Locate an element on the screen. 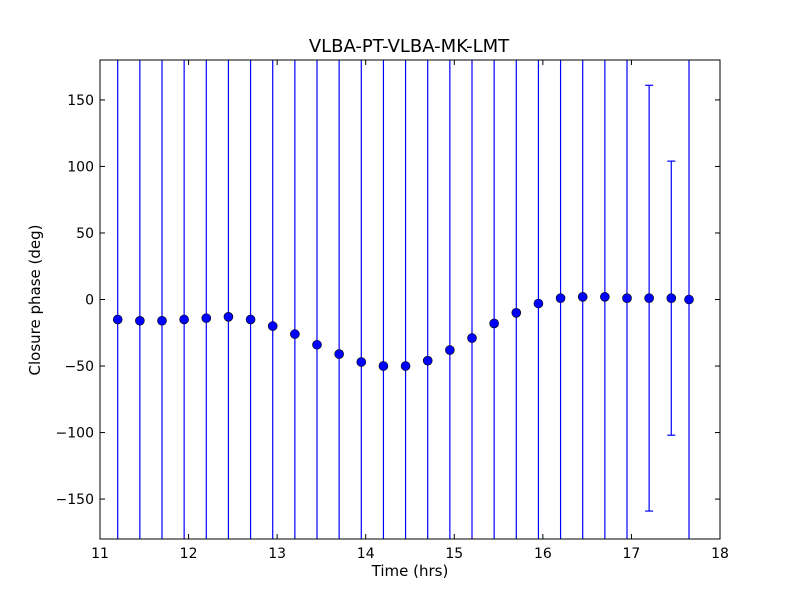 The width and height of the screenshot is (800, 600). y-tick-label: 150 is located at coordinates (80, 101).